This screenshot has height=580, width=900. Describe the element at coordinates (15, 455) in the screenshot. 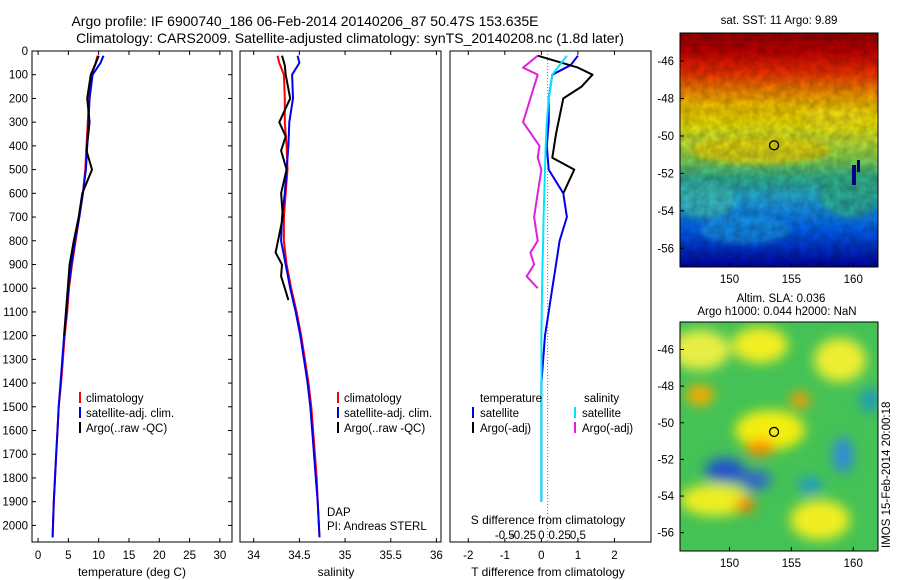

I see `depth-tick-label: 1700` at that location.